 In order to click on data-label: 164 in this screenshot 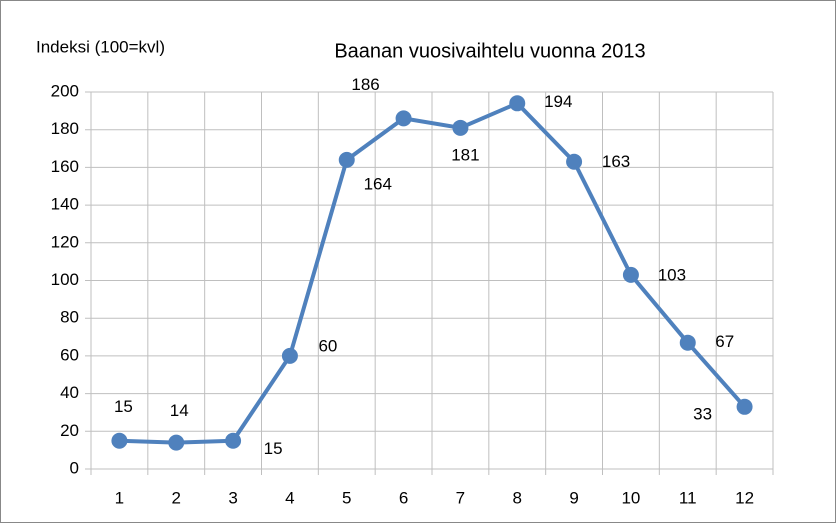, I will do `click(378, 183)`.